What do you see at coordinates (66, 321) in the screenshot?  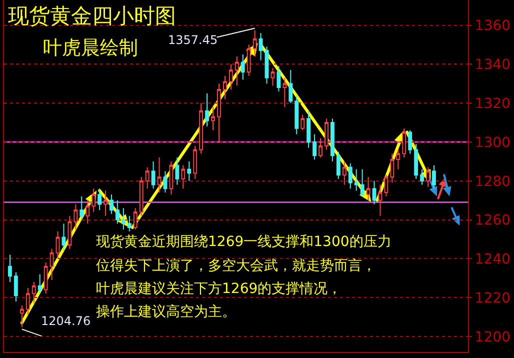 I see `annotation: 1204.76` at bounding box center [66, 321].